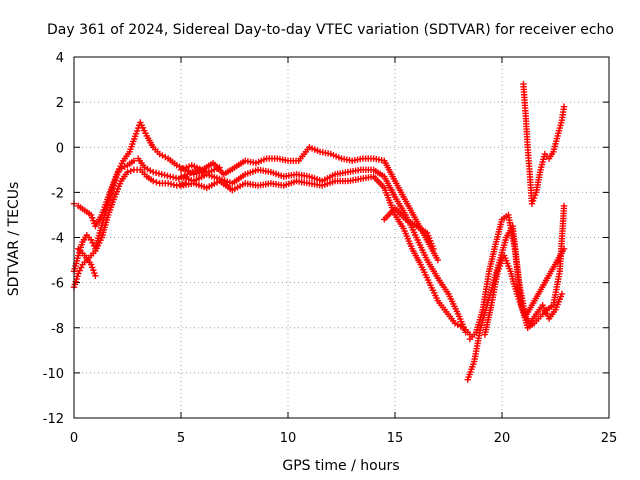  What do you see at coordinates (340, 466) in the screenshot?
I see `x-axis-title: GPS time / hours` at bounding box center [340, 466].